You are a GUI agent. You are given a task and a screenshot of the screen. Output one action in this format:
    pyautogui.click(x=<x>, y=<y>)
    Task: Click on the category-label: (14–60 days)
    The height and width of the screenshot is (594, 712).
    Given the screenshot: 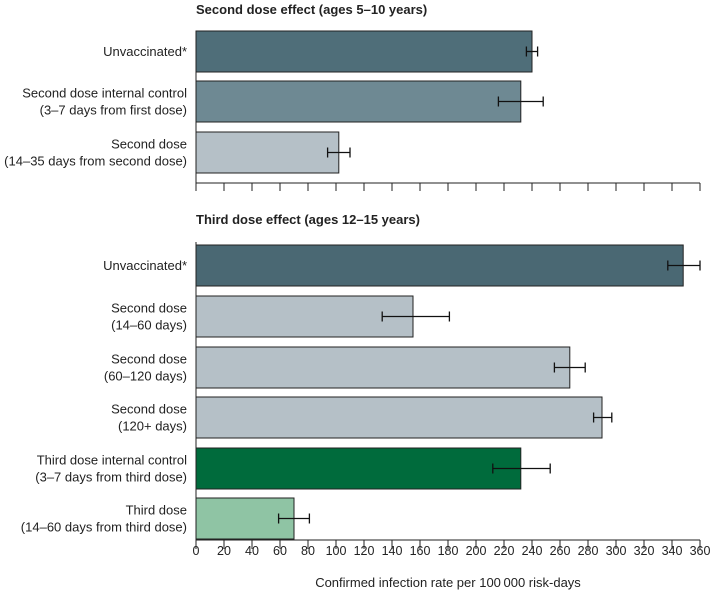 What is the action you would take?
    pyautogui.click(x=149, y=325)
    